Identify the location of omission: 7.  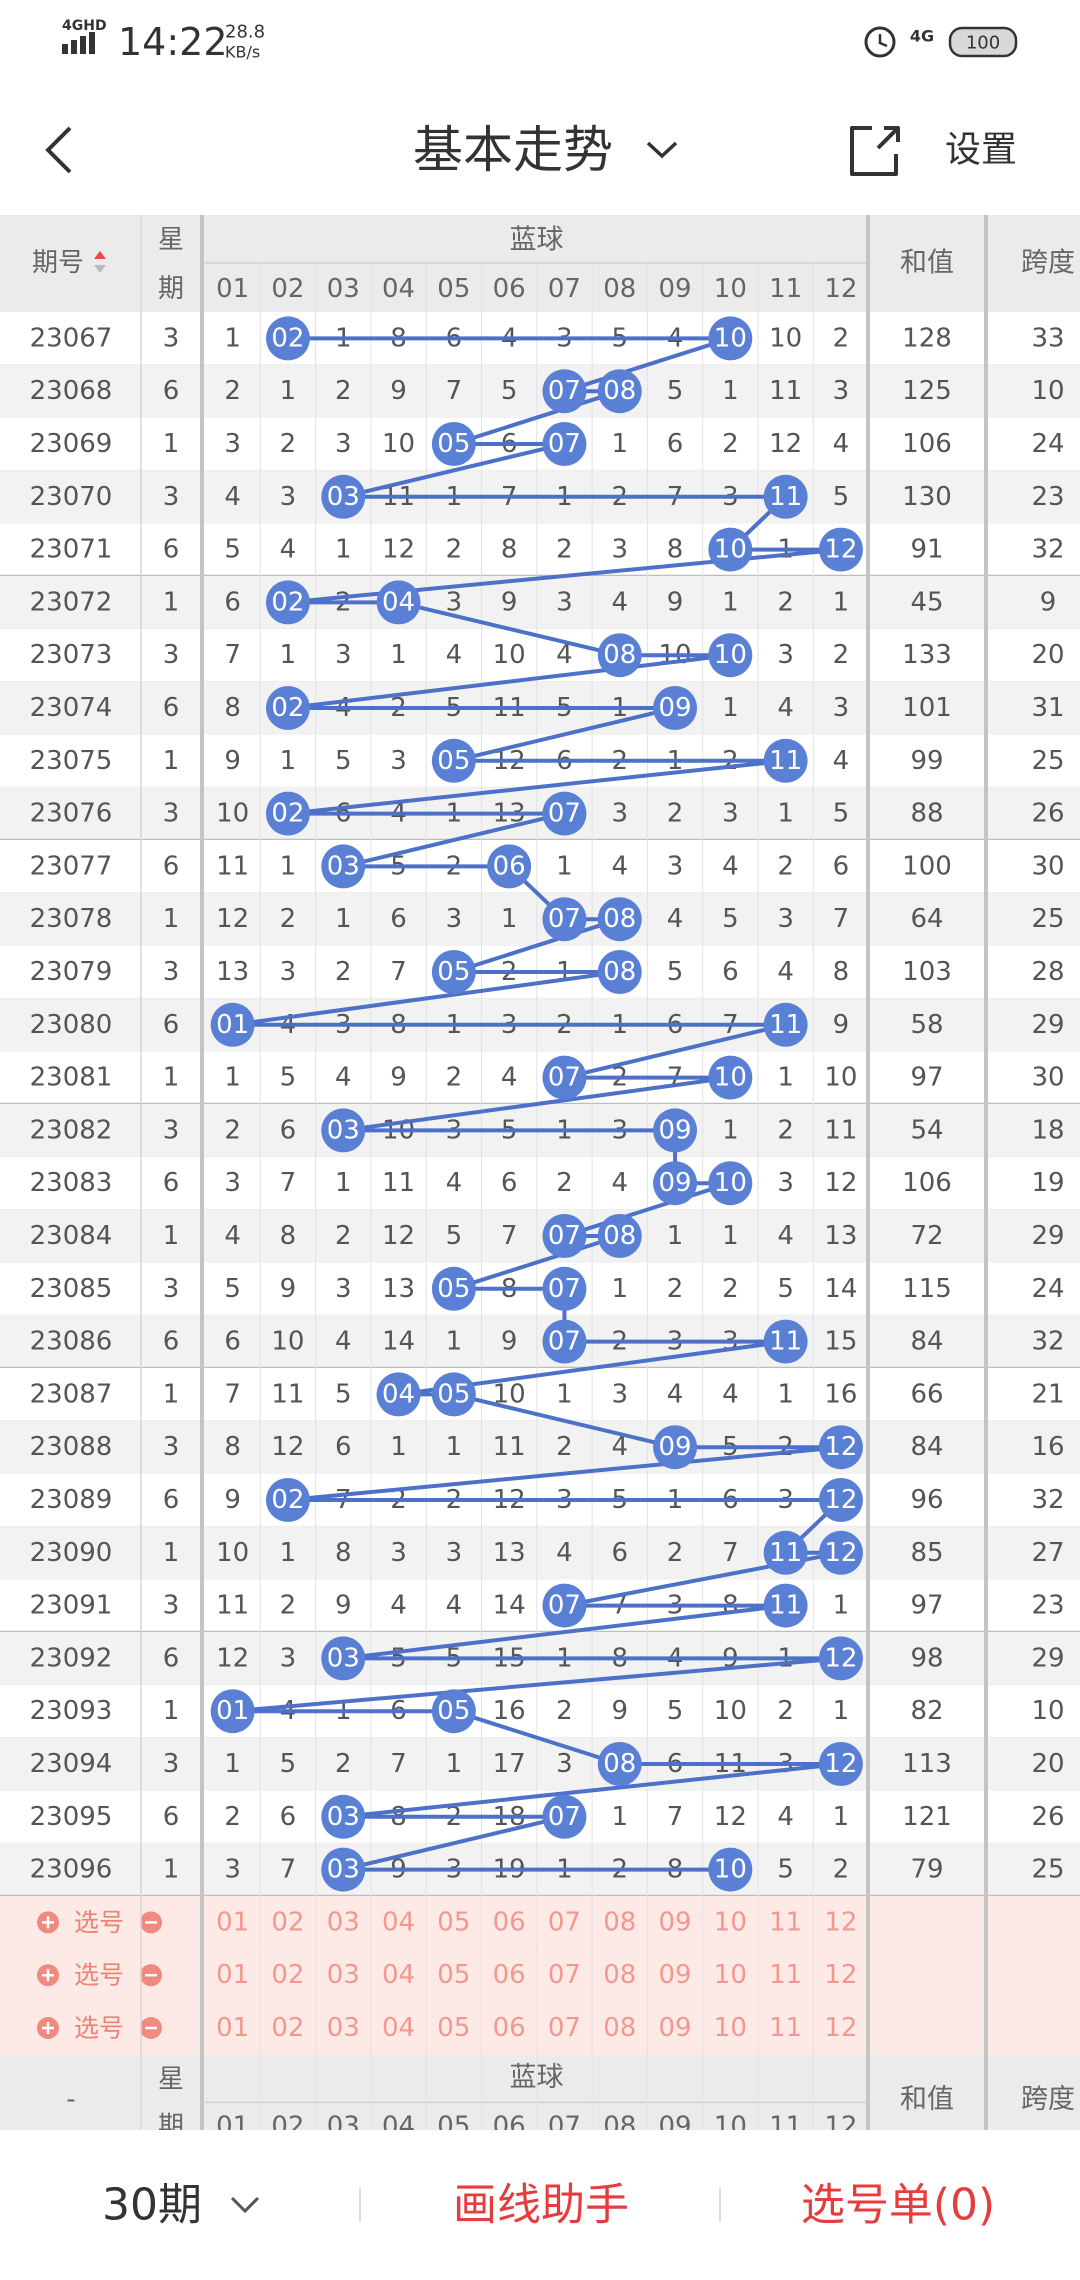
(232, 655).